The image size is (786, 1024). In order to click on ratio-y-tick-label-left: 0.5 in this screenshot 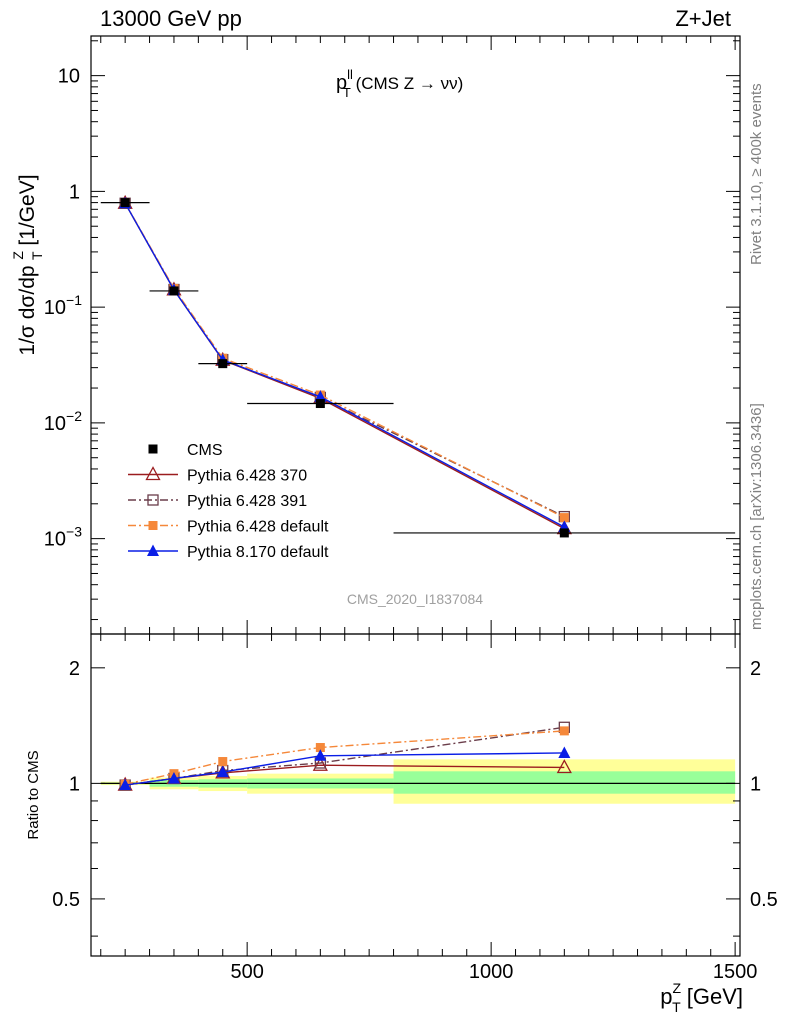, I will do `click(66, 900)`.